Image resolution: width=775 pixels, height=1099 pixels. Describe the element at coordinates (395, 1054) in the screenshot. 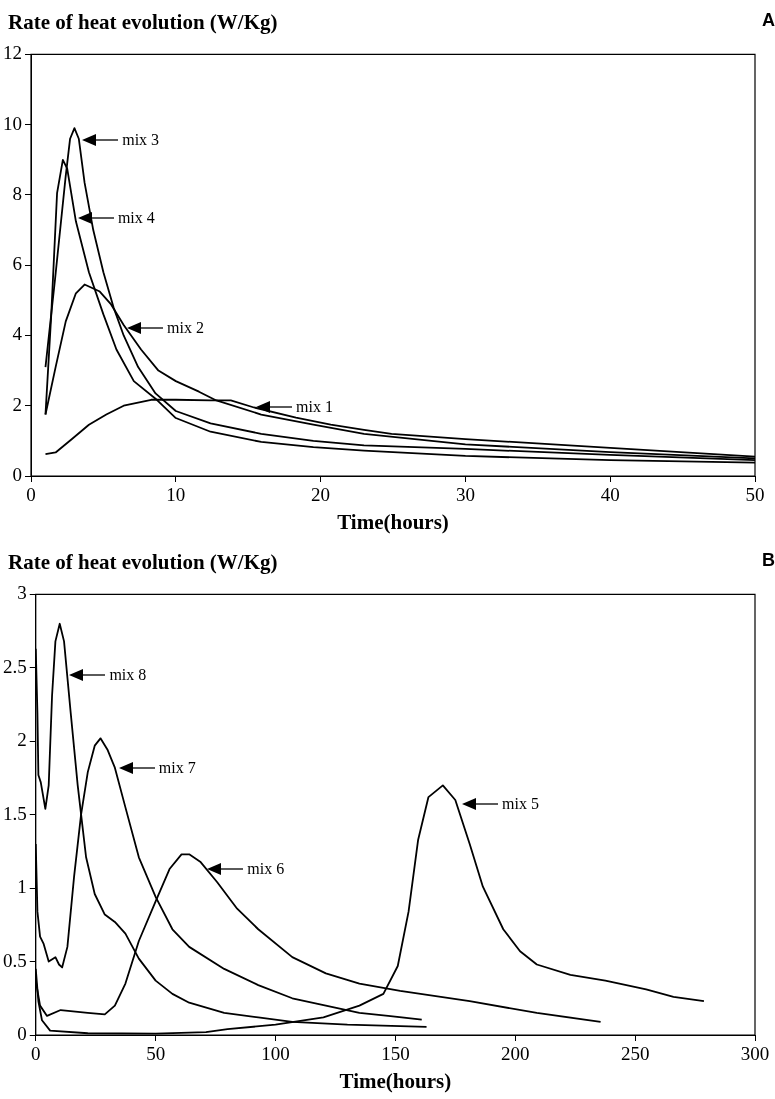

I see `x-tick-label: 150` at that location.